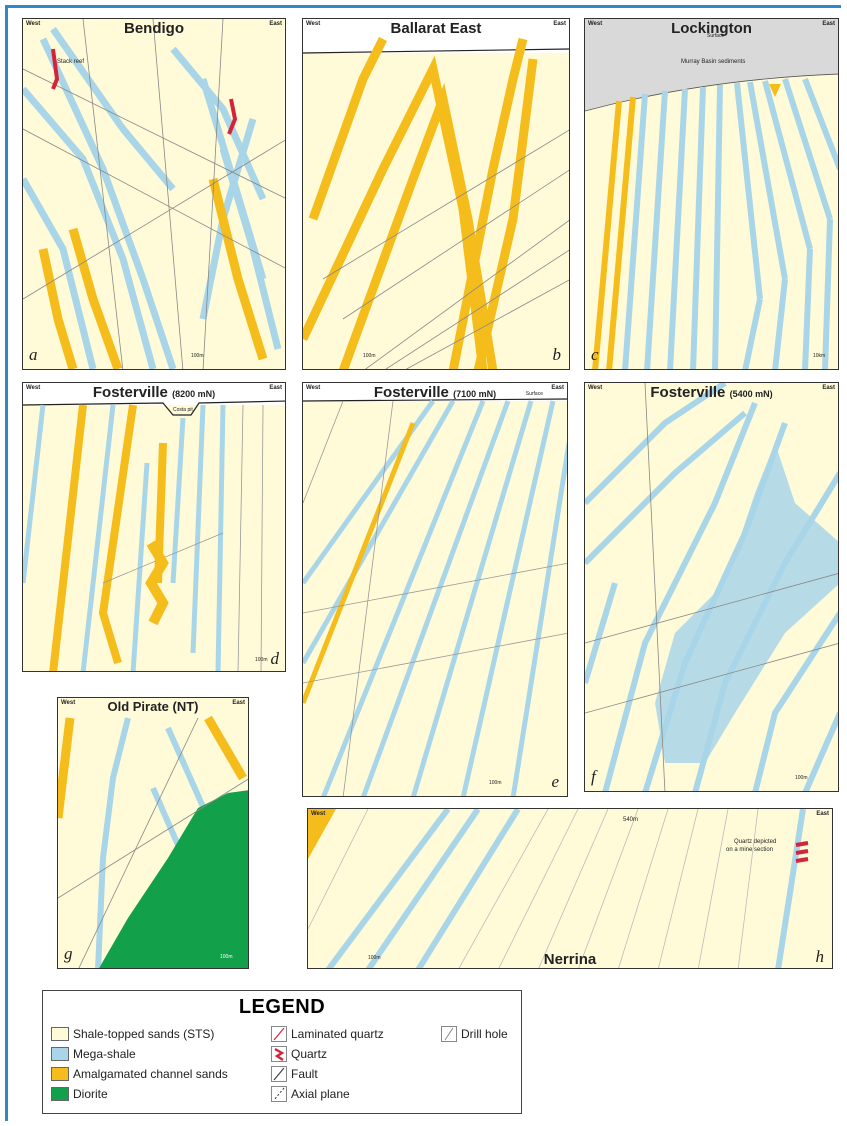  What do you see at coordinates (595, 354) in the screenshot?
I see `panel-letter: c` at bounding box center [595, 354].